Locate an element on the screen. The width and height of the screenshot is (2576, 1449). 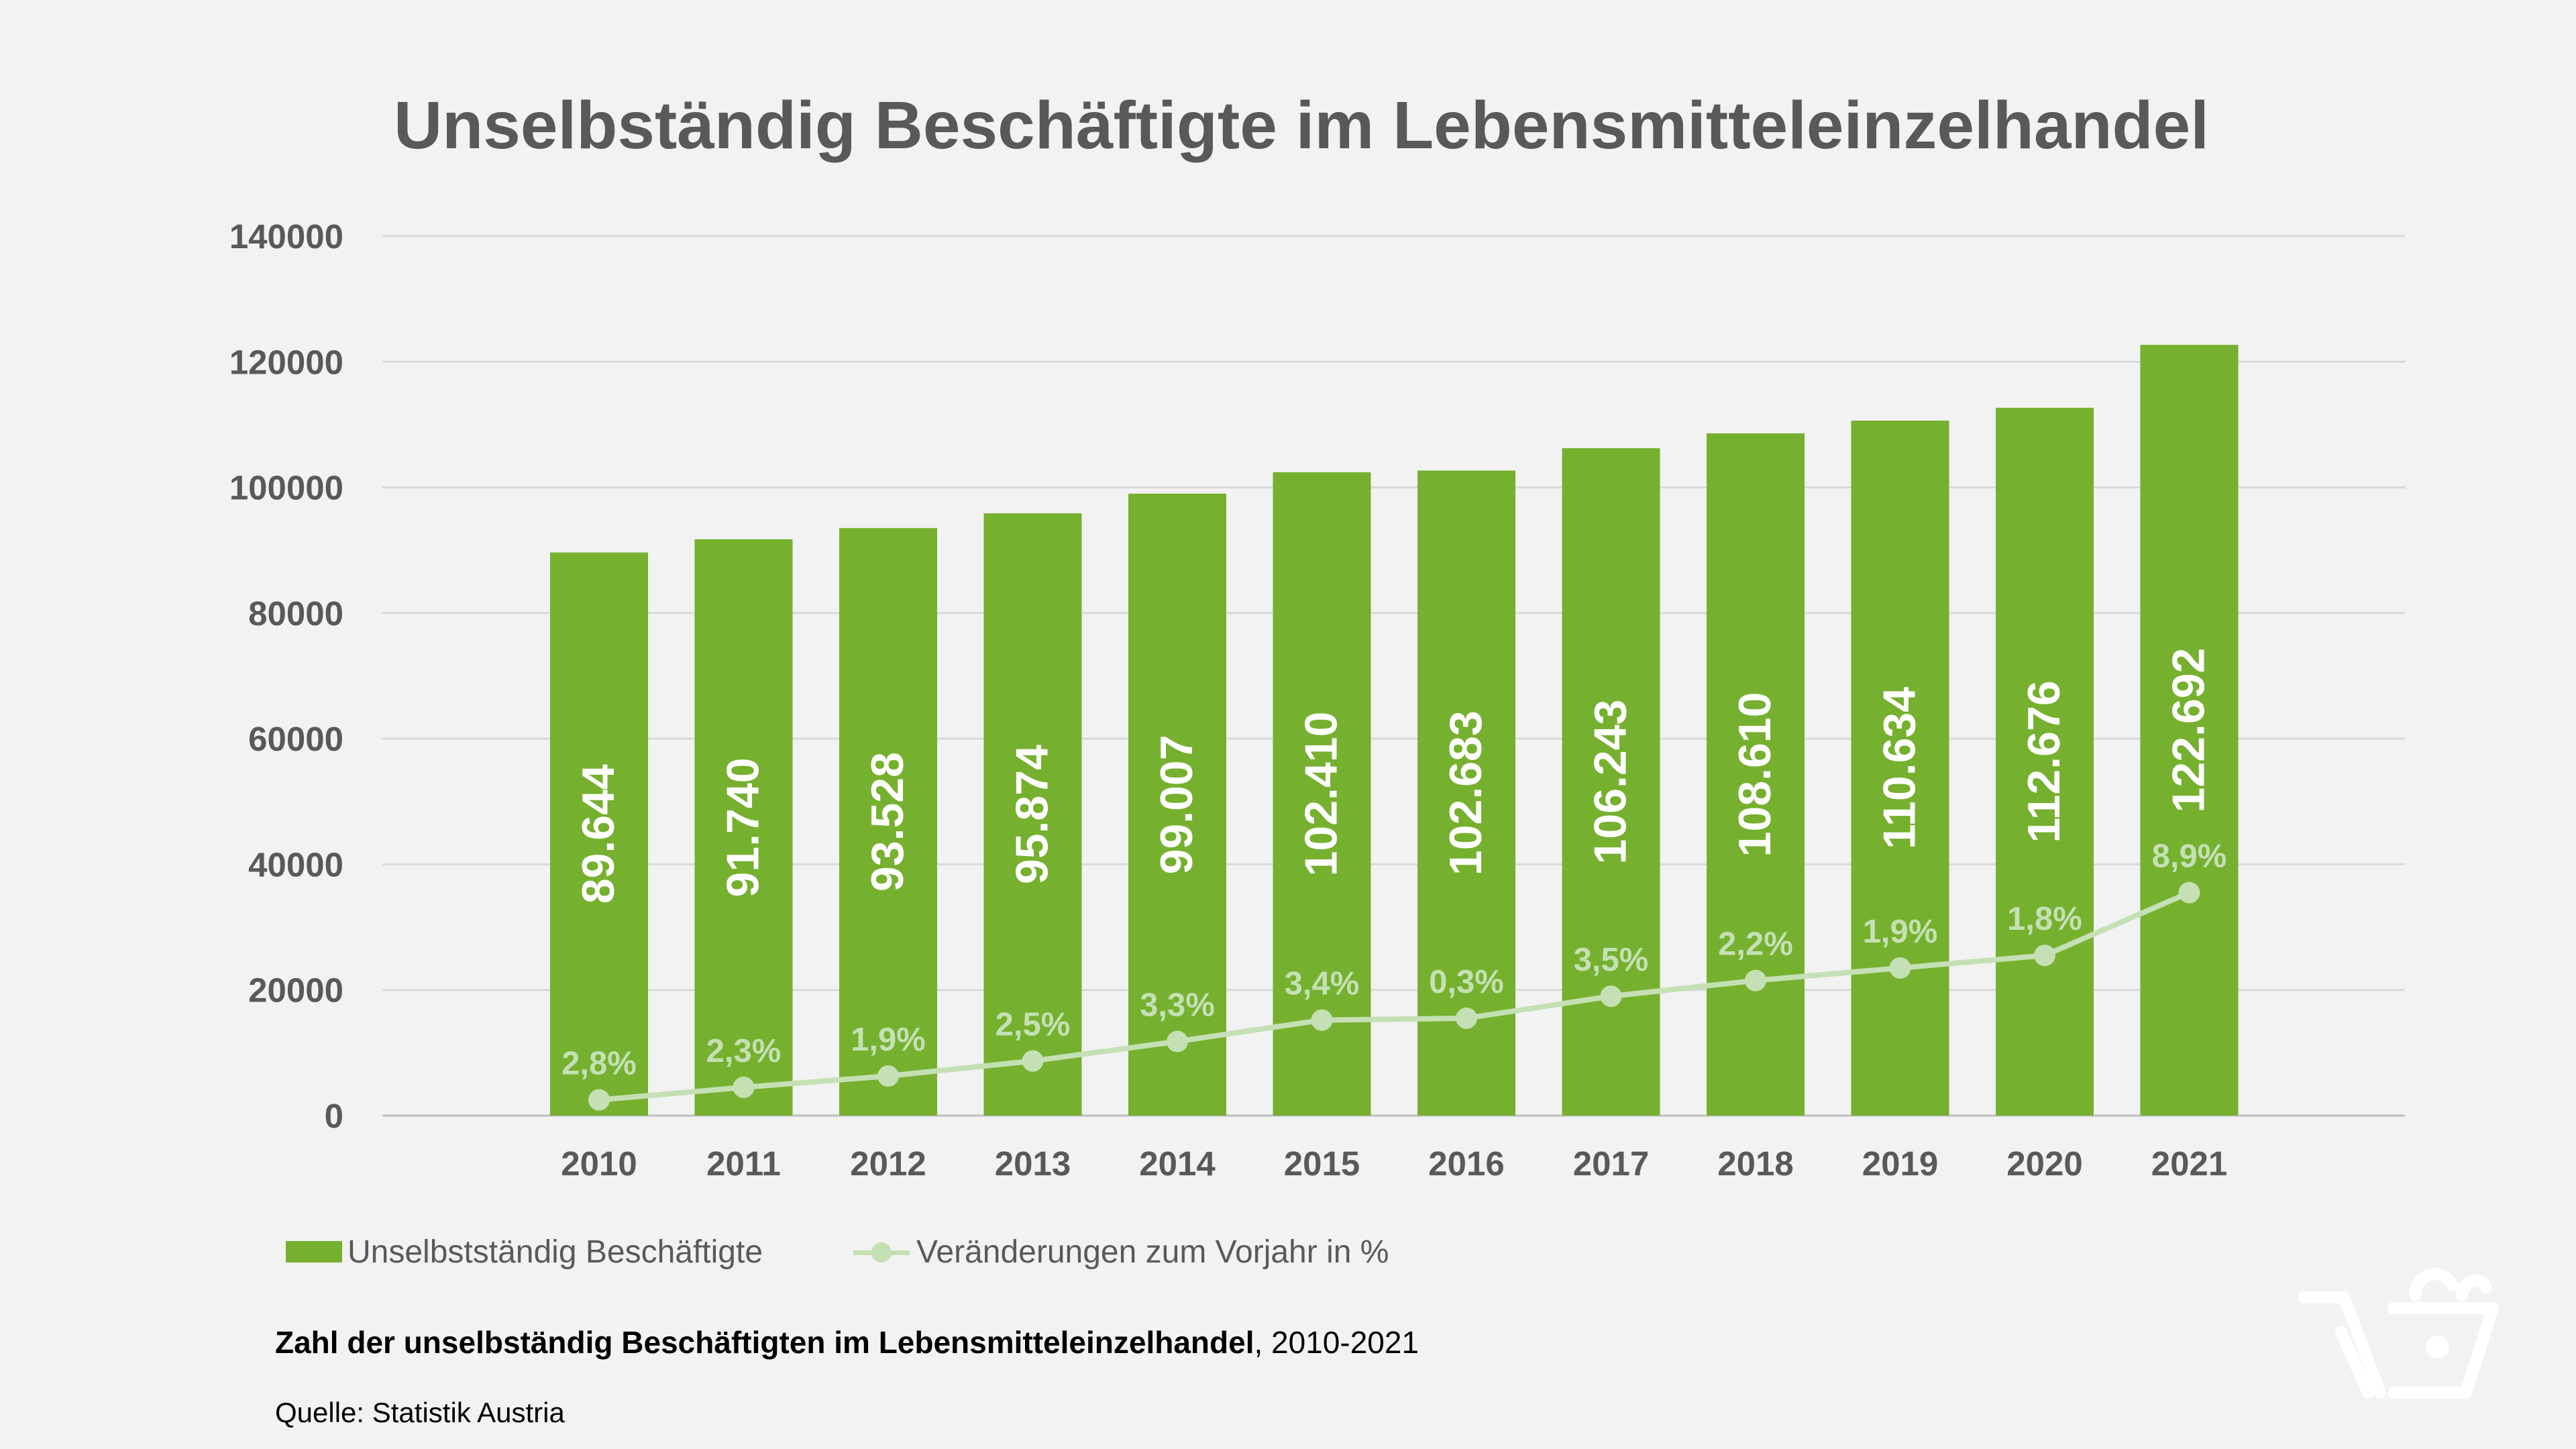
source-note: Quelle: Statistik Austria is located at coordinates (420, 1412).